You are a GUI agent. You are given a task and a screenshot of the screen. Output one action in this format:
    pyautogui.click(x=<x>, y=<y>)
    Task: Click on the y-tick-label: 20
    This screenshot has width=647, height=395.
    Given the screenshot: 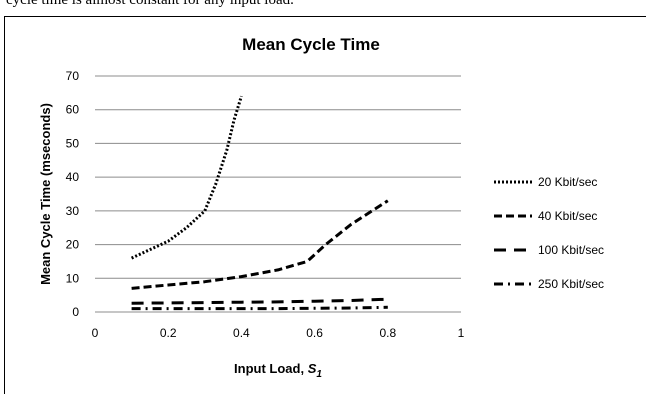 What is the action you would take?
    pyautogui.click(x=73, y=245)
    